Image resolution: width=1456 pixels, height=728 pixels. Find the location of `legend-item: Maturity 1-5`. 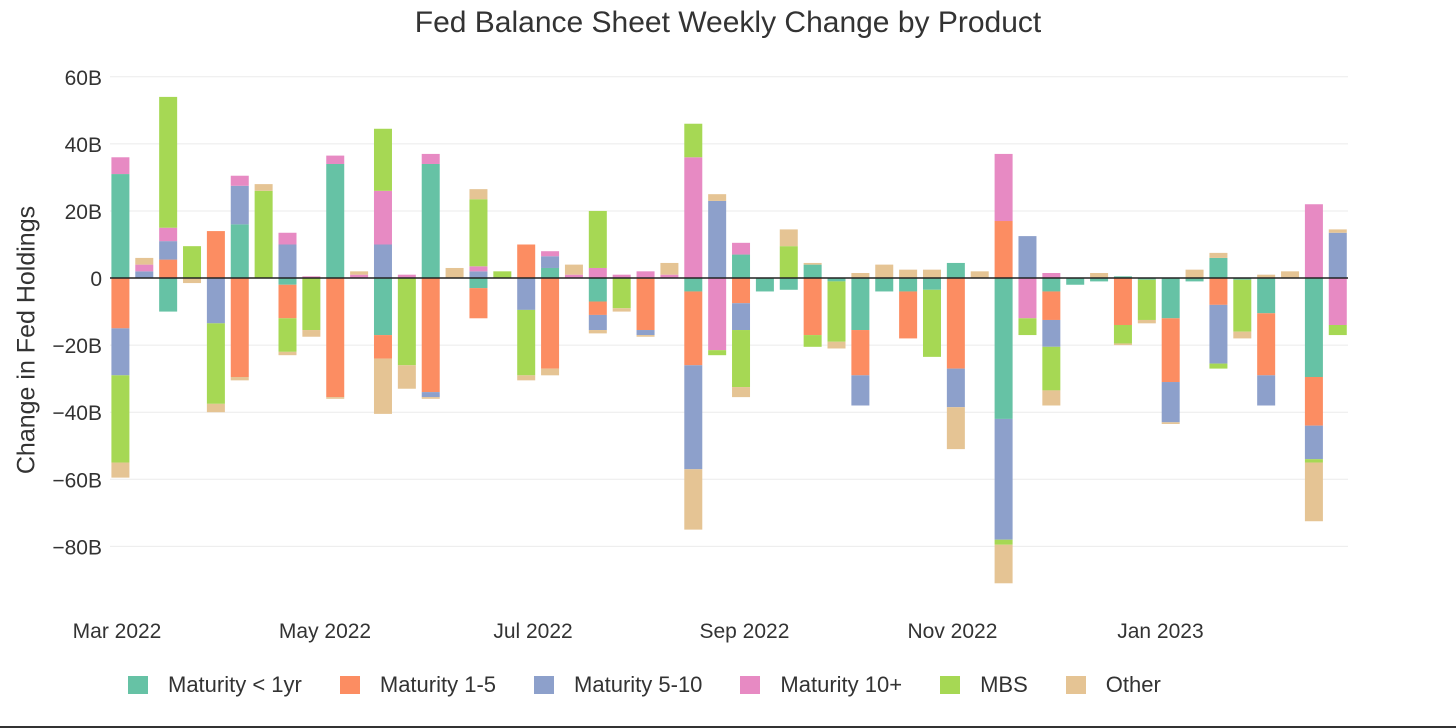

legend-item: Maturity 1-5 is located at coordinates (418, 685).